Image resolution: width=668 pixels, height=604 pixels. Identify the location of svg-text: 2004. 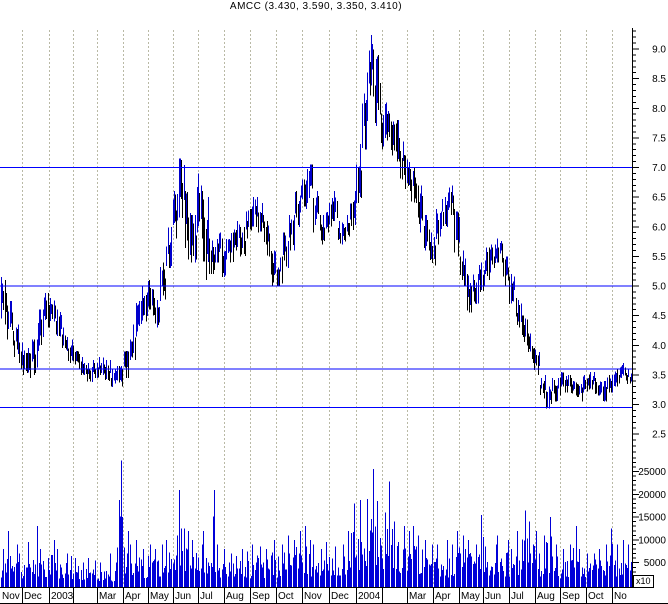
(369, 596).